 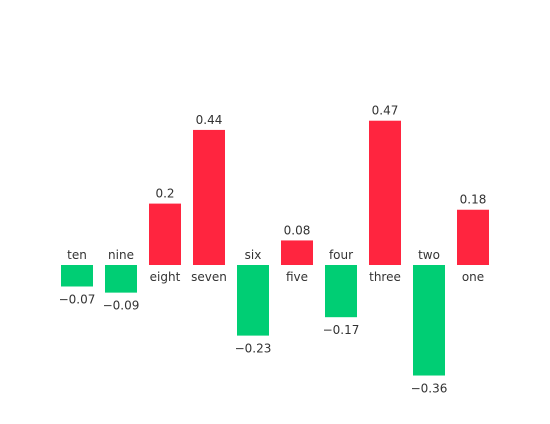 I want to click on category-label-eight: eight, so click(x=165, y=277).